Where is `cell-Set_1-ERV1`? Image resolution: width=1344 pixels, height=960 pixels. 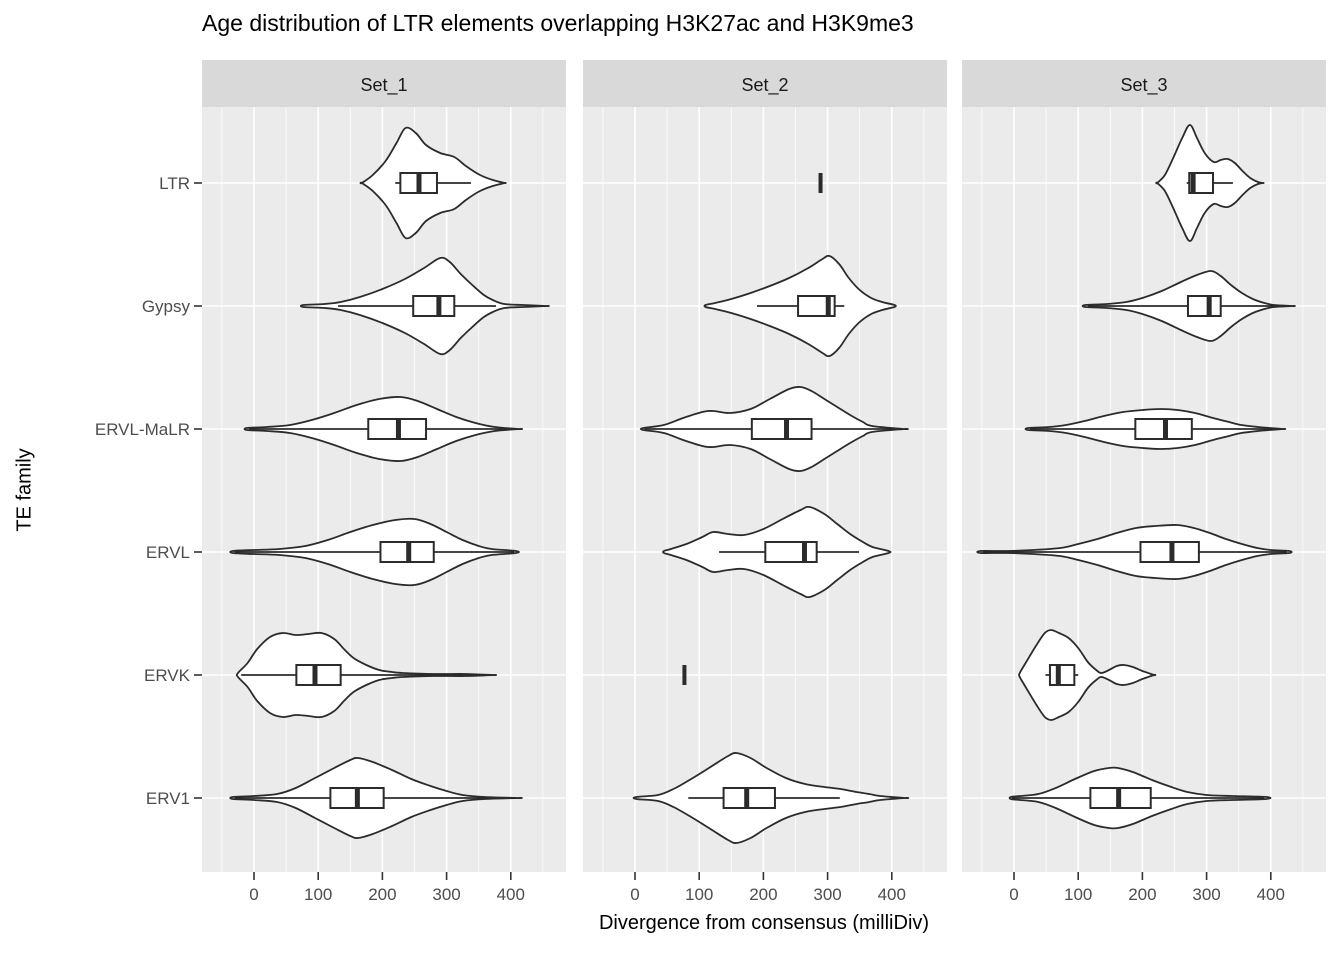
cell-Set_1-ERV1 is located at coordinates (376, 798).